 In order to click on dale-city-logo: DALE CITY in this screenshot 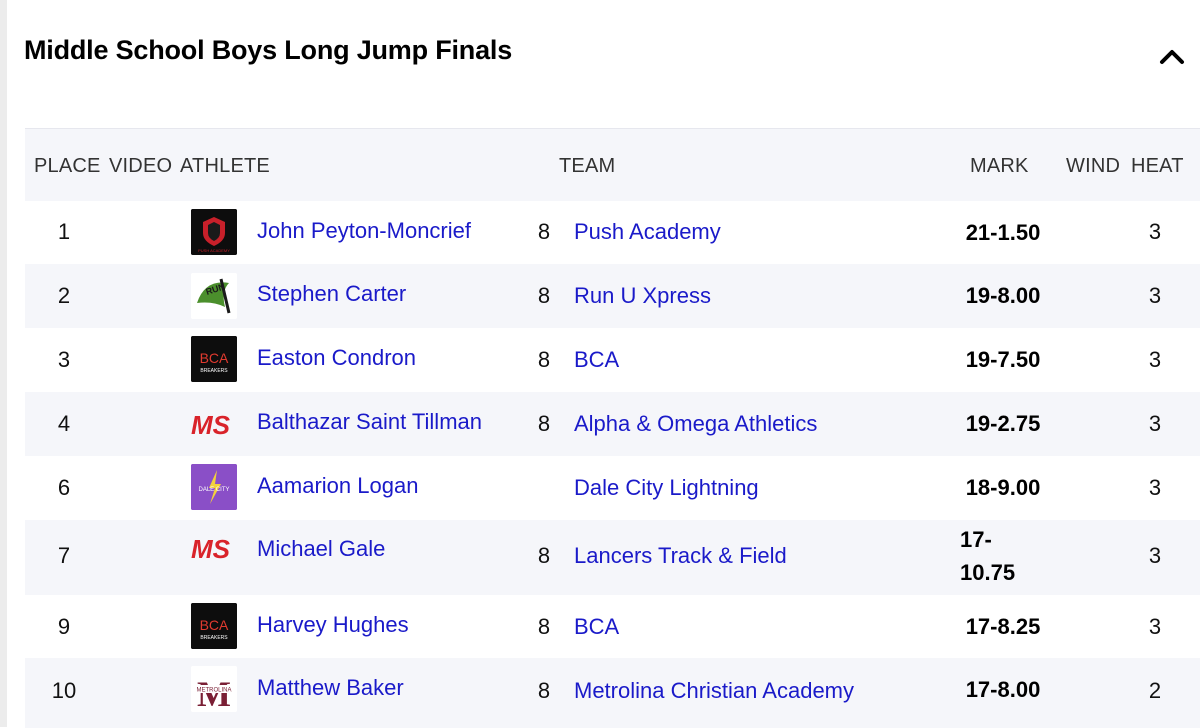, I will do `click(214, 487)`.